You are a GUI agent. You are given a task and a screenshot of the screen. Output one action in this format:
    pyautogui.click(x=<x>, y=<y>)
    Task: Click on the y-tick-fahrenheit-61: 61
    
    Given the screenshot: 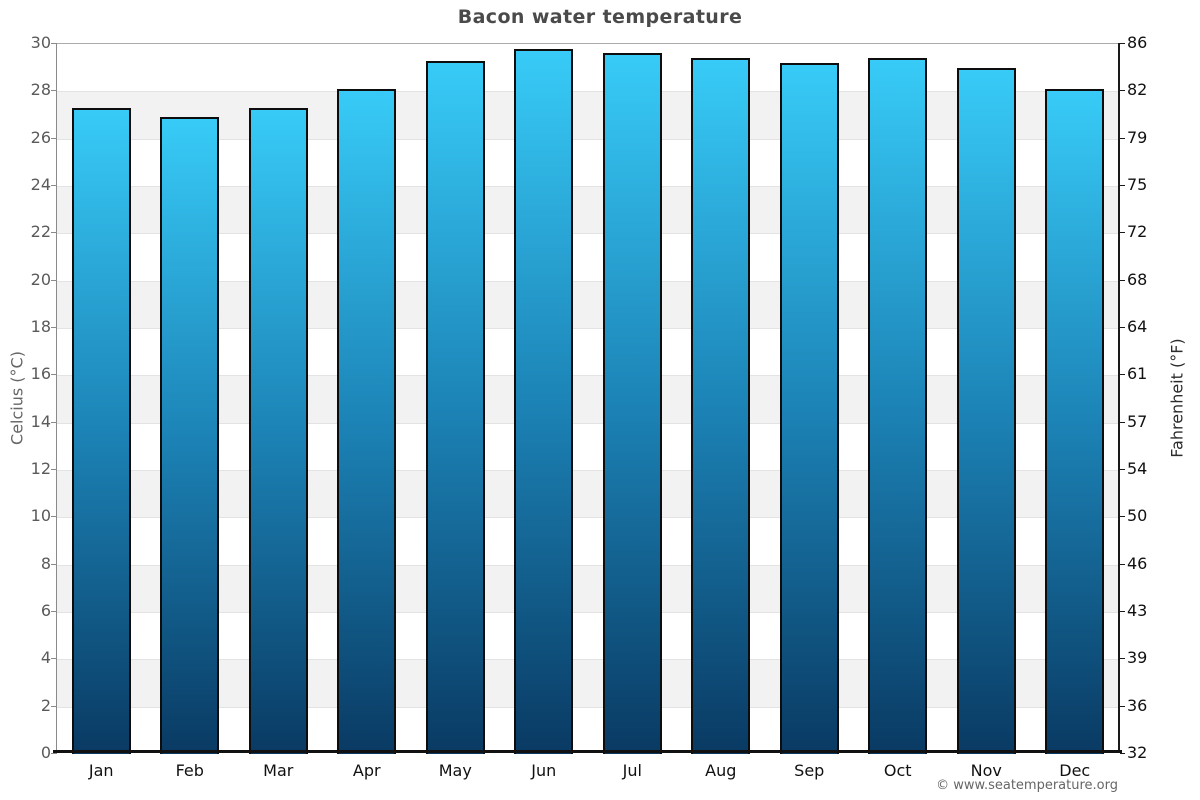 What is the action you would take?
    pyautogui.click(x=1137, y=374)
    